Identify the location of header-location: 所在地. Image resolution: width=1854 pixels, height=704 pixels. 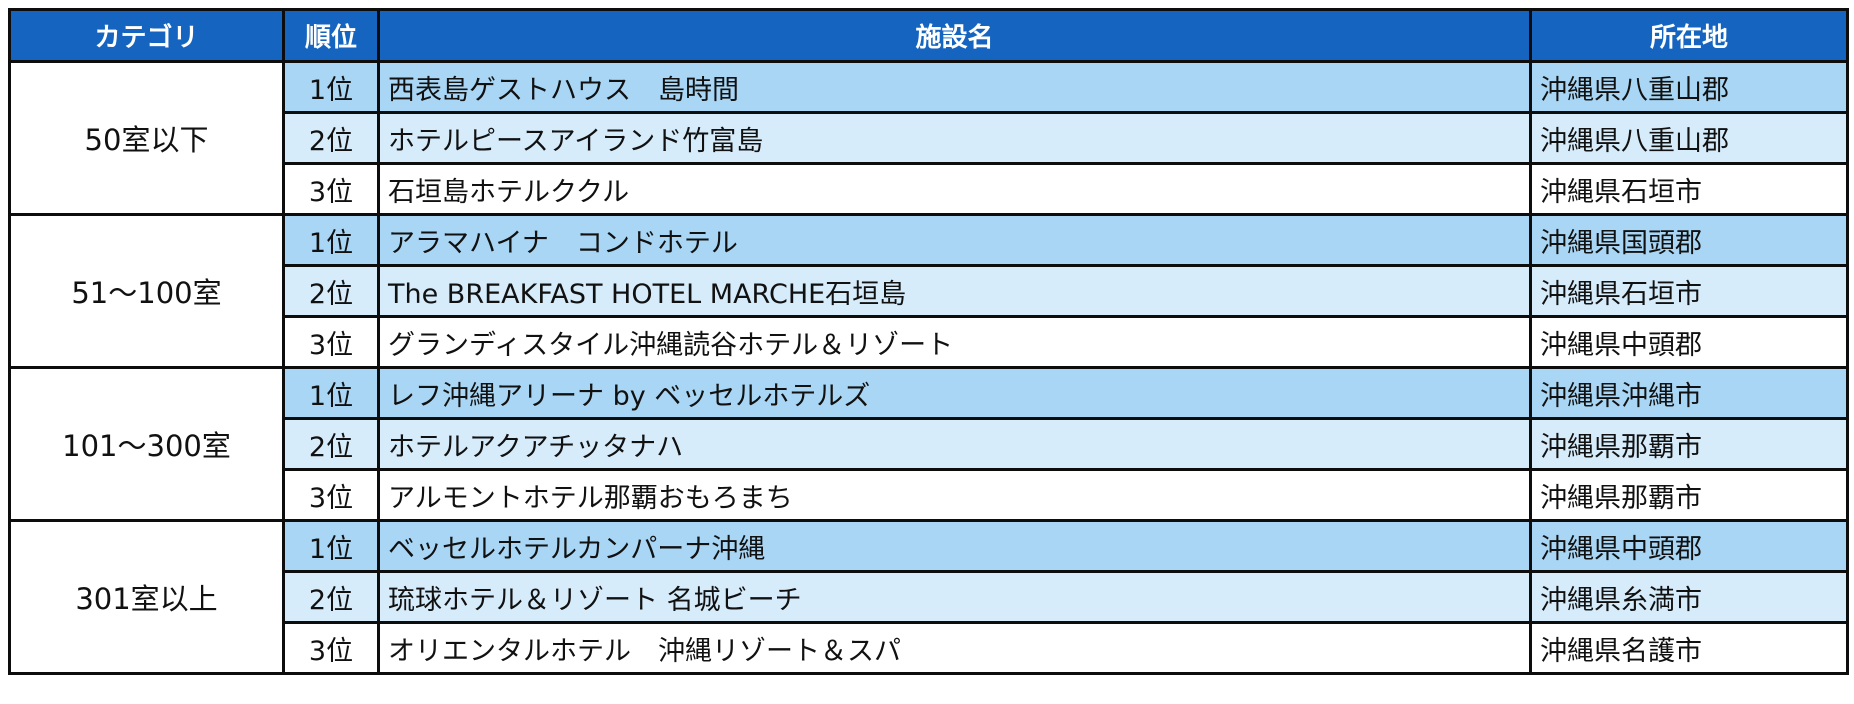
(1689, 35).